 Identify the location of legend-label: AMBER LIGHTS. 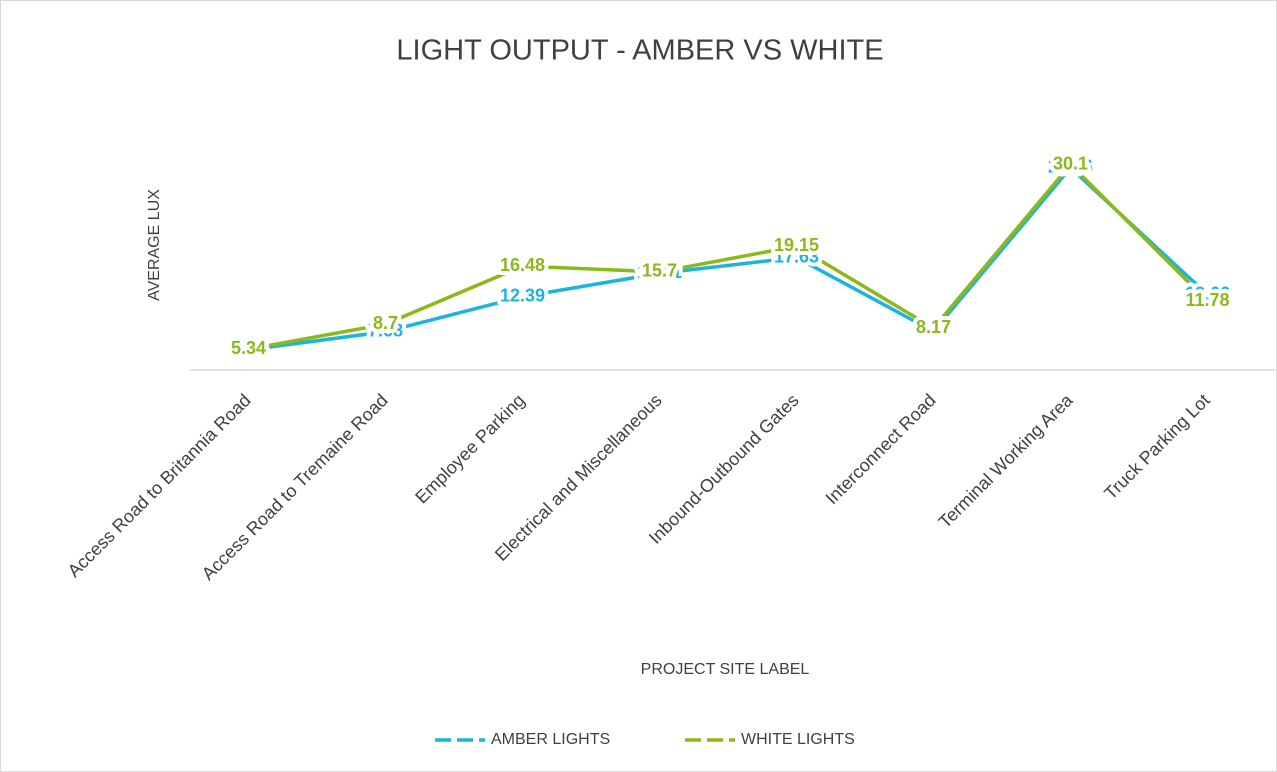
(550, 739).